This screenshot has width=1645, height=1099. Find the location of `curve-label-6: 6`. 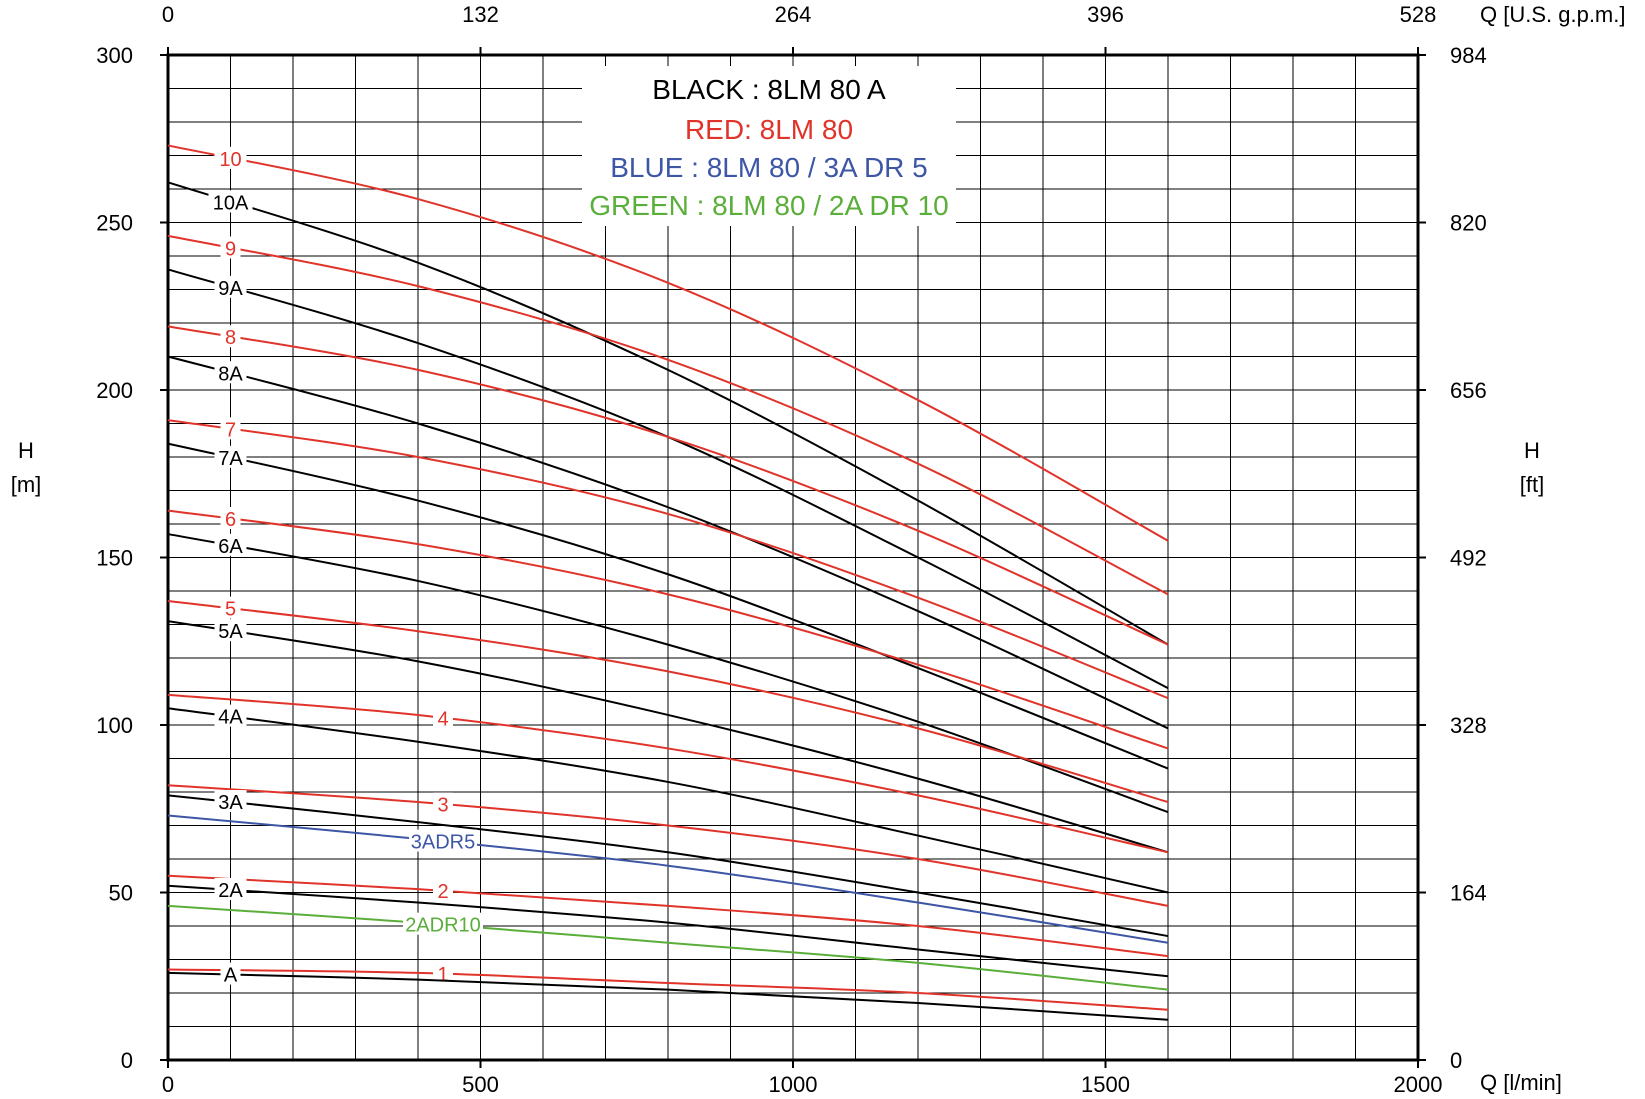

curve-label-6: 6 is located at coordinates (230, 520).